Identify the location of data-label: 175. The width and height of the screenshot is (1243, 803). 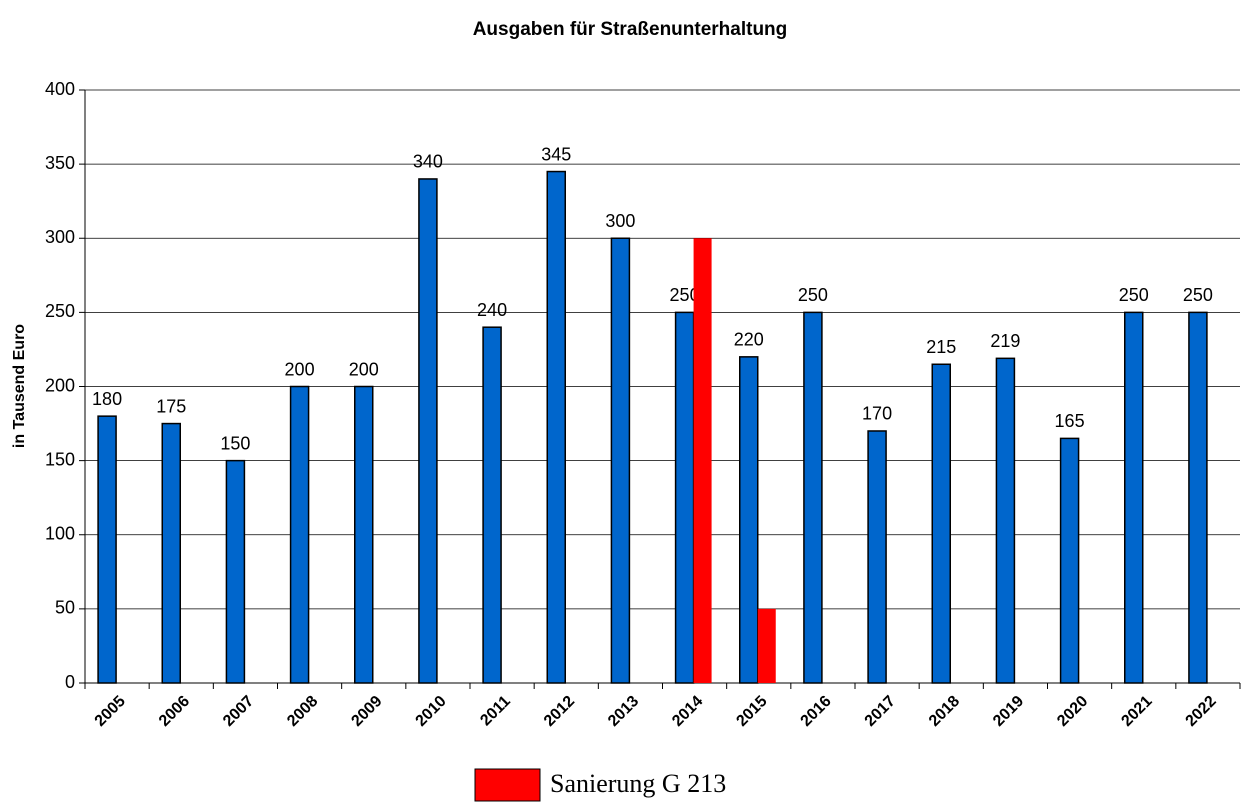
(171, 406).